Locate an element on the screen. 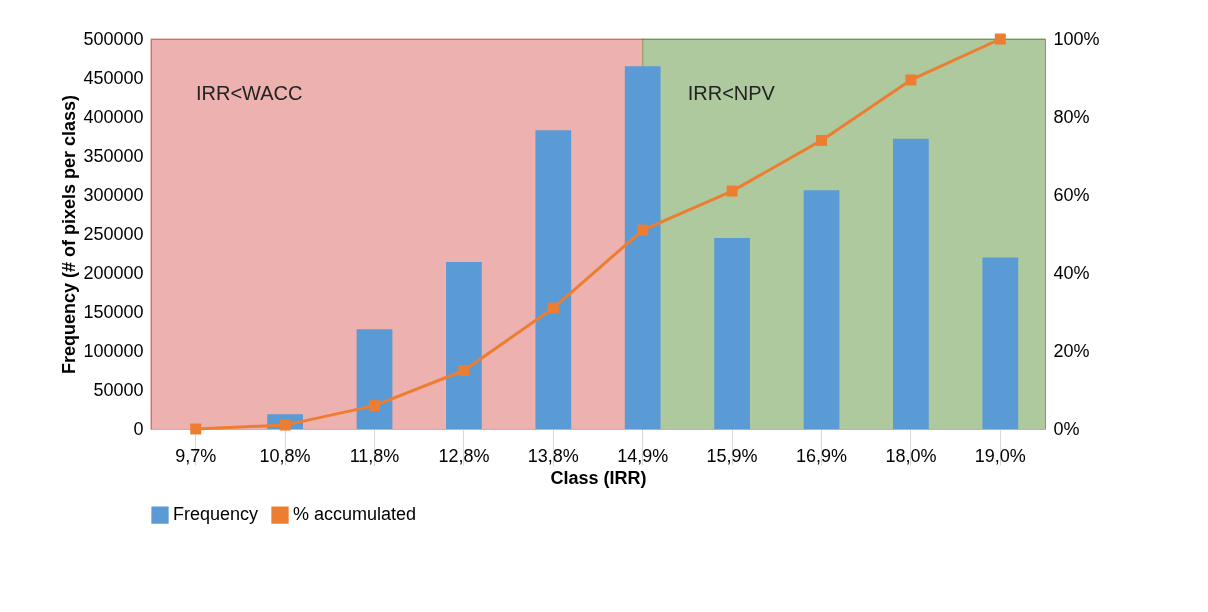 The image size is (1208, 612). y-tick-label: 300000 is located at coordinates (113, 194).